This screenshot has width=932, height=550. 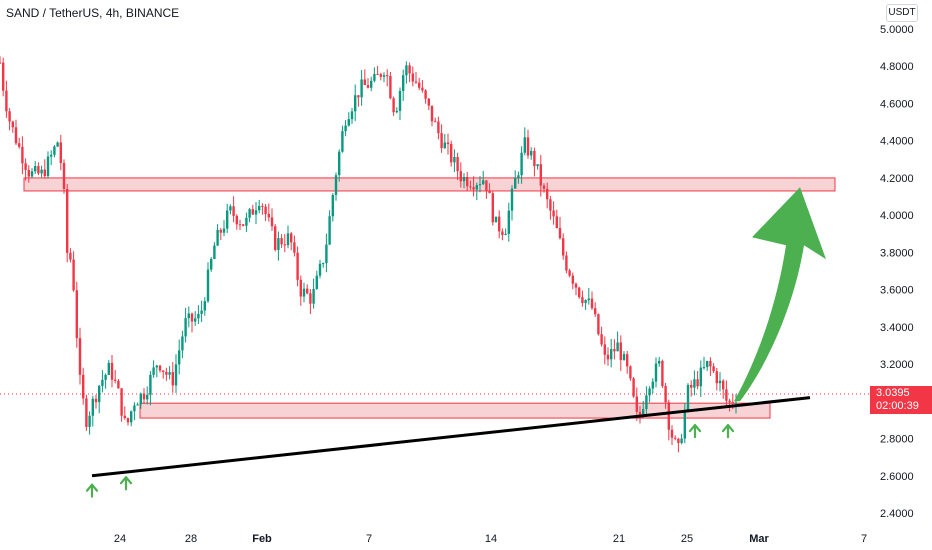 What do you see at coordinates (897, 406) in the screenshot?
I see `candle-countdown: 02:00:39` at bounding box center [897, 406].